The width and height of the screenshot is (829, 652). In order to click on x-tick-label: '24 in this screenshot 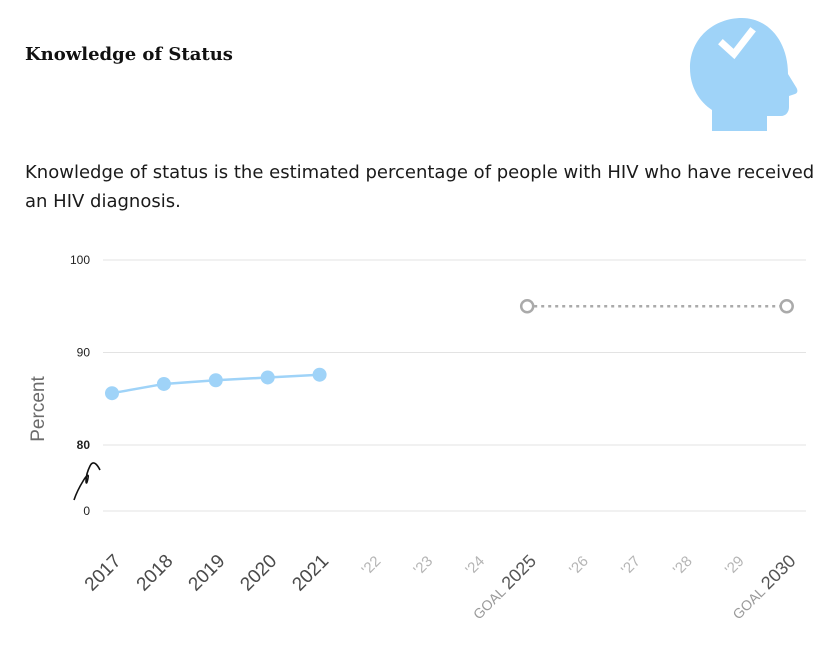, I will do `click(475, 566)`.